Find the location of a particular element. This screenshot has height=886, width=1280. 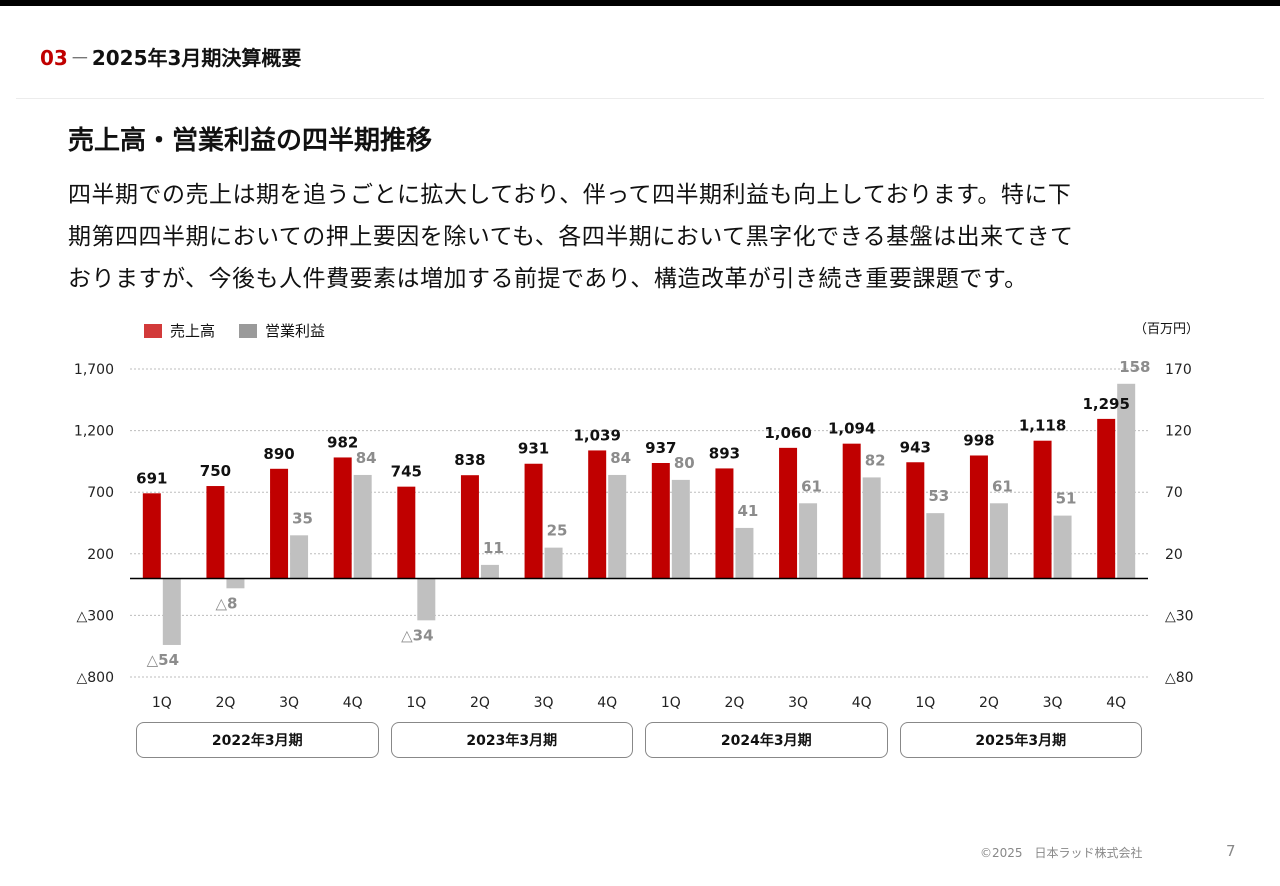

y-left-tick-label: 1,700 is located at coordinates (94, 370).